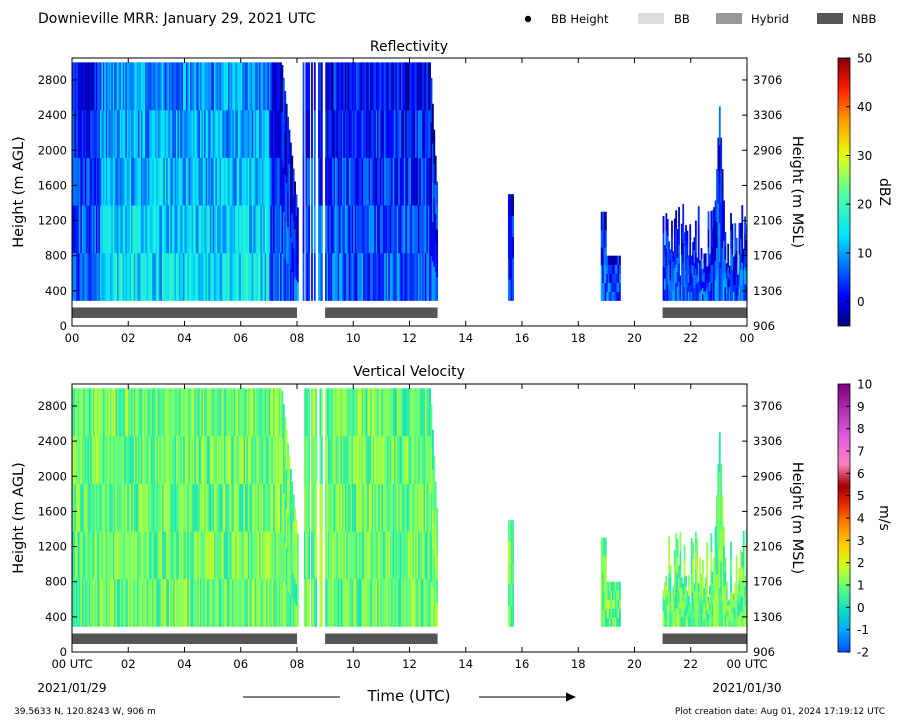  Describe the element at coordinates (729, 18) in the screenshot. I see `legend-hybrid-swatch` at that location.